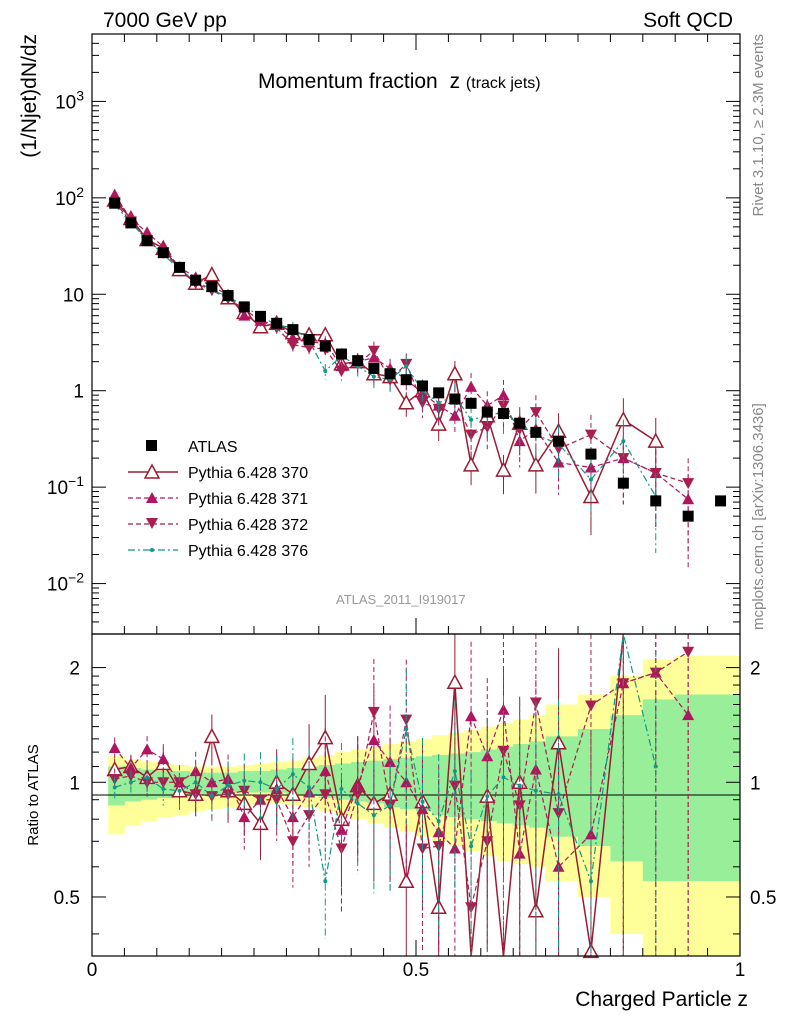 This screenshot has height=1024, width=786. What do you see at coordinates (74, 783) in the screenshot?
I see `ratio-y-tick-label: 1` at bounding box center [74, 783].